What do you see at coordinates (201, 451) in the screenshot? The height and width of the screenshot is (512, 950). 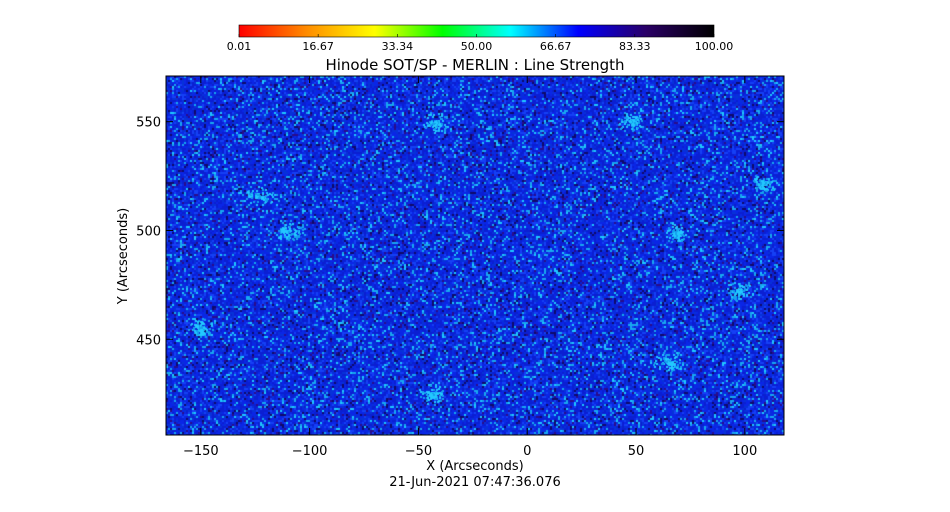 I see `x-tick-label: −150` at bounding box center [201, 451].